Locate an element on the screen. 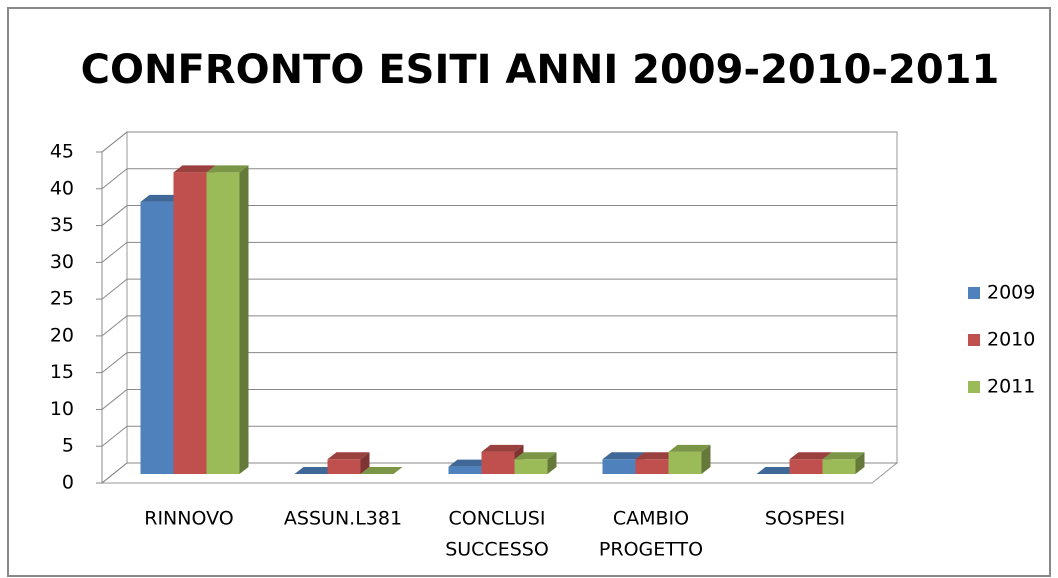  x-tick-label: PROGETTO is located at coordinates (651, 550).